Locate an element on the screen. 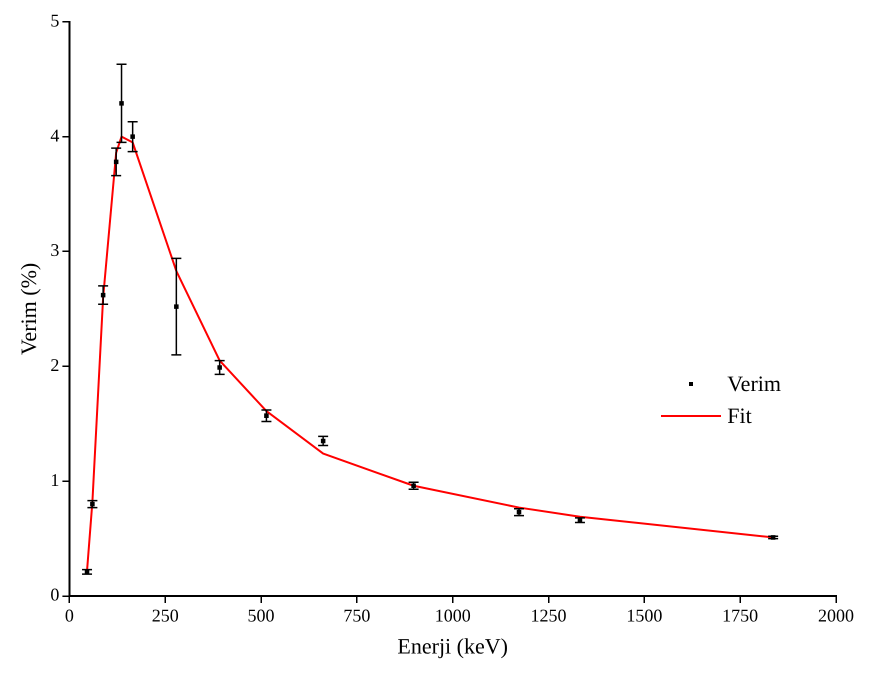 The height and width of the screenshot is (673, 869). x-tick-label: 2000 is located at coordinates (836, 616).